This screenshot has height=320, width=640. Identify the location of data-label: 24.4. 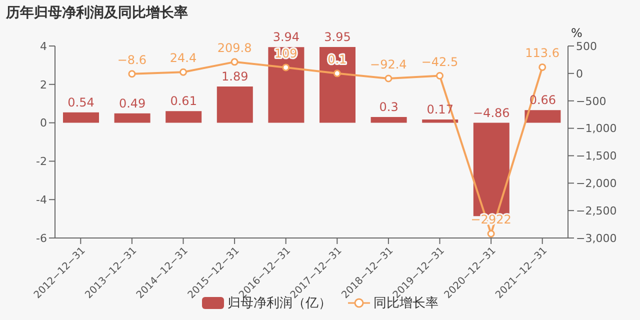
(183, 58).